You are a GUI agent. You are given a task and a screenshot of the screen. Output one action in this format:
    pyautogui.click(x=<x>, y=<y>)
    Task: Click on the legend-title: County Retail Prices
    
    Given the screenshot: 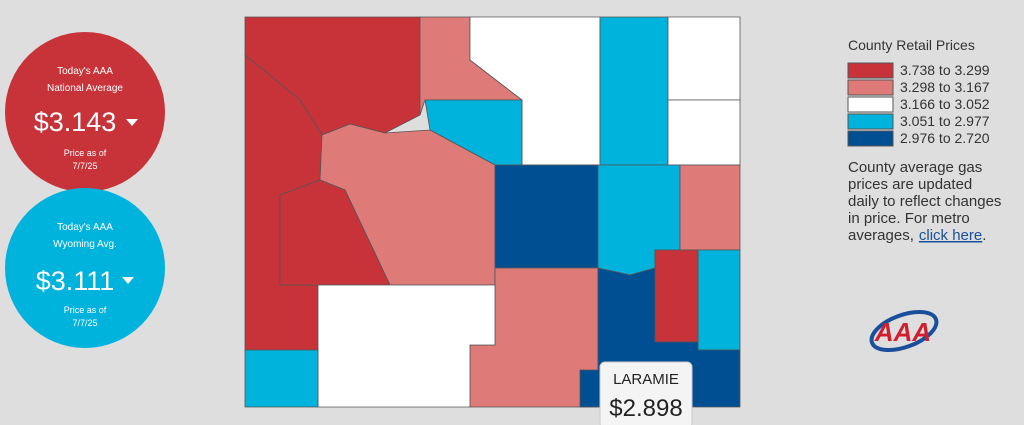 What is the action you would take?
    pyautogui.click(x=911, y=45)
    